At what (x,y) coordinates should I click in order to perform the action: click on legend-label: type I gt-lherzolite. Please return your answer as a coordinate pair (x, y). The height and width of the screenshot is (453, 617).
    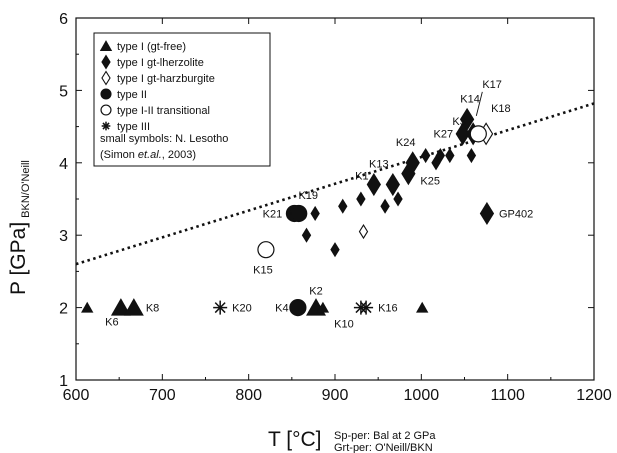
    Looking at the image, I should click on (160, 63).